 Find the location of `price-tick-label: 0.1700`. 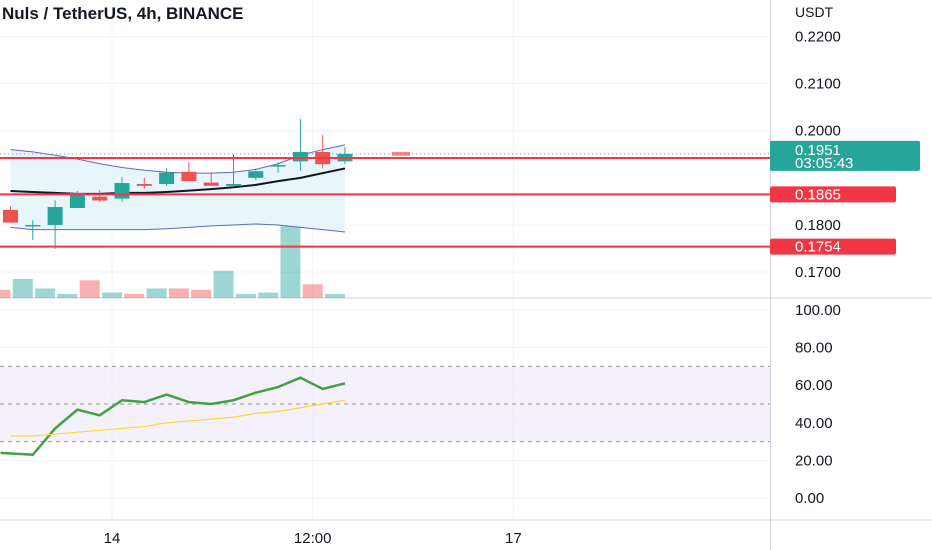

price-tick-label: 0.1700 is located at coordinates (818, 272).